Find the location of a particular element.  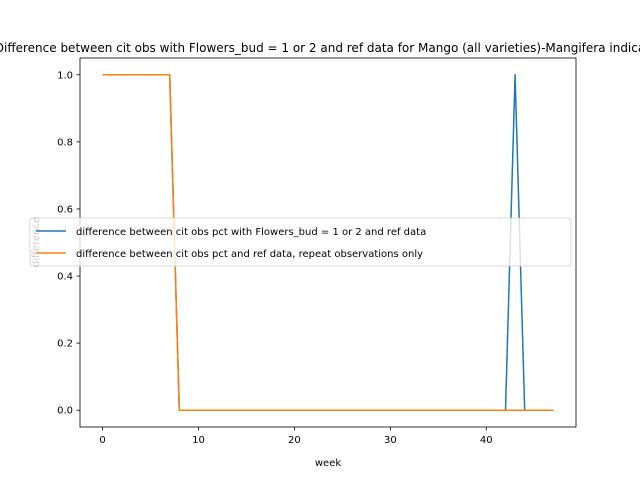

y-tick-label: 0.6 is located at coordinates (65, 209).